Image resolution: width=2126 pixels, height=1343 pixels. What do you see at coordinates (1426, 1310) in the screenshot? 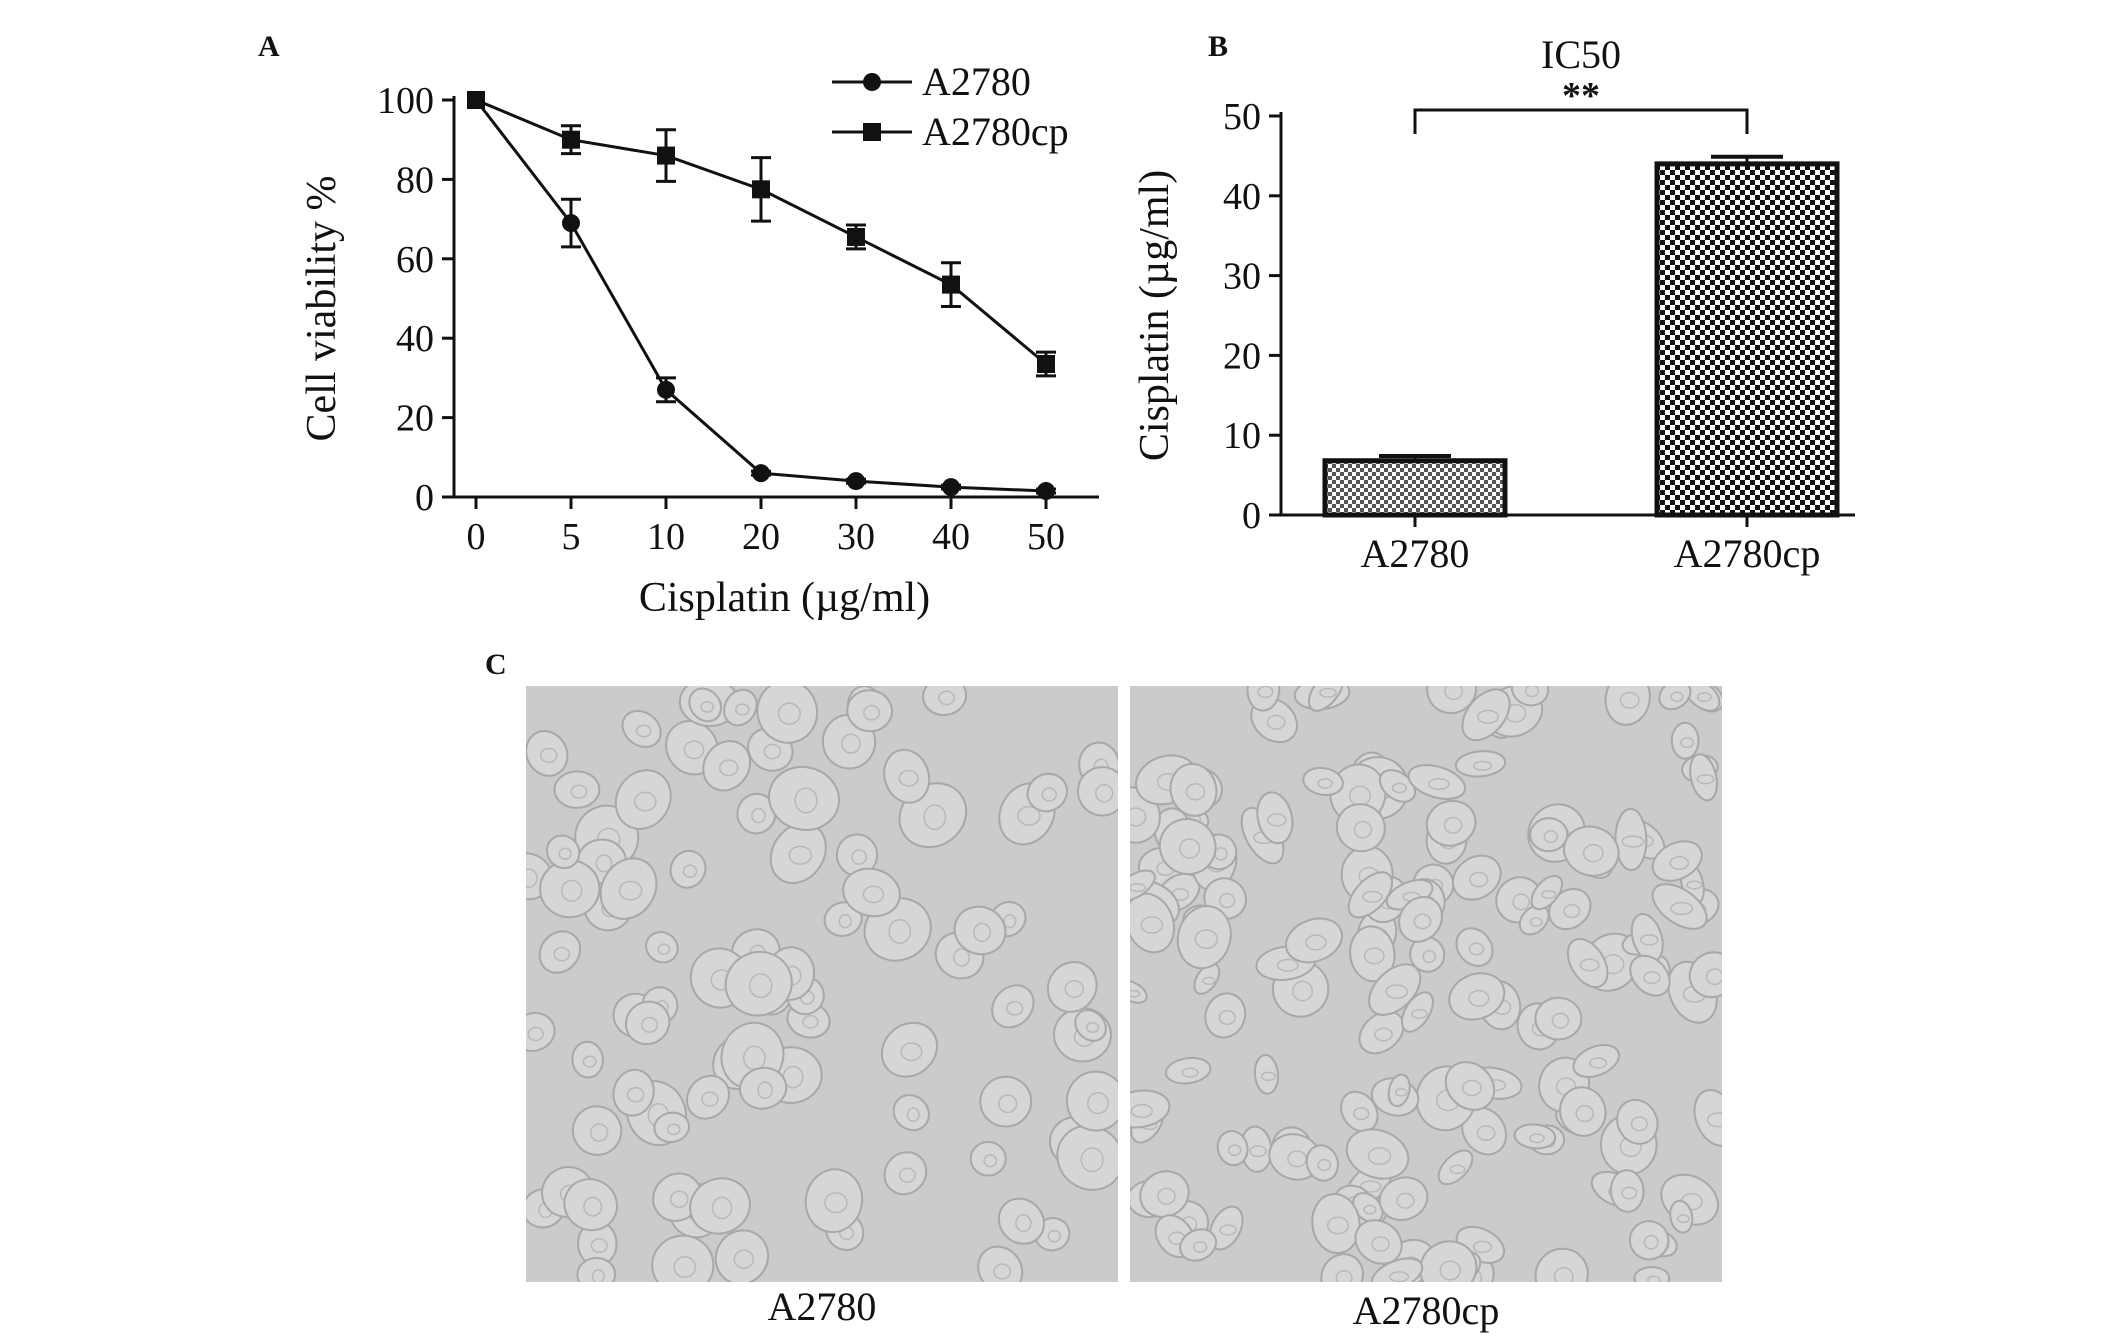
I see `micrograph-caption-a2780cp: A2780cp` at bounding box center [1426, 1310].